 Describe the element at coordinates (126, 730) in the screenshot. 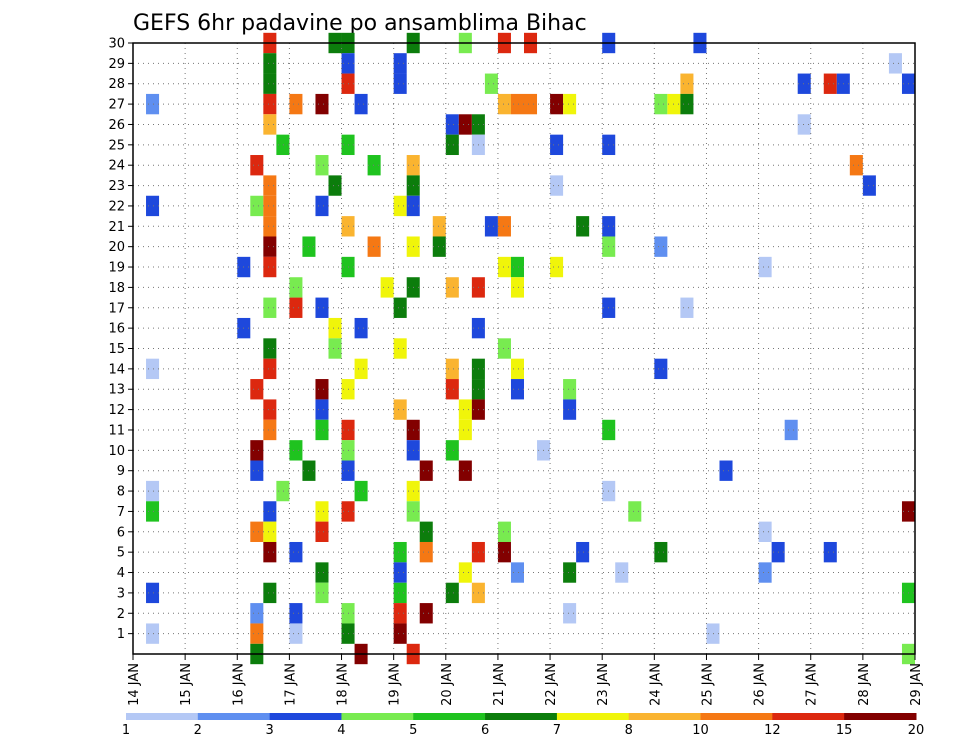

I see `colorbar-label: 1` at that location.